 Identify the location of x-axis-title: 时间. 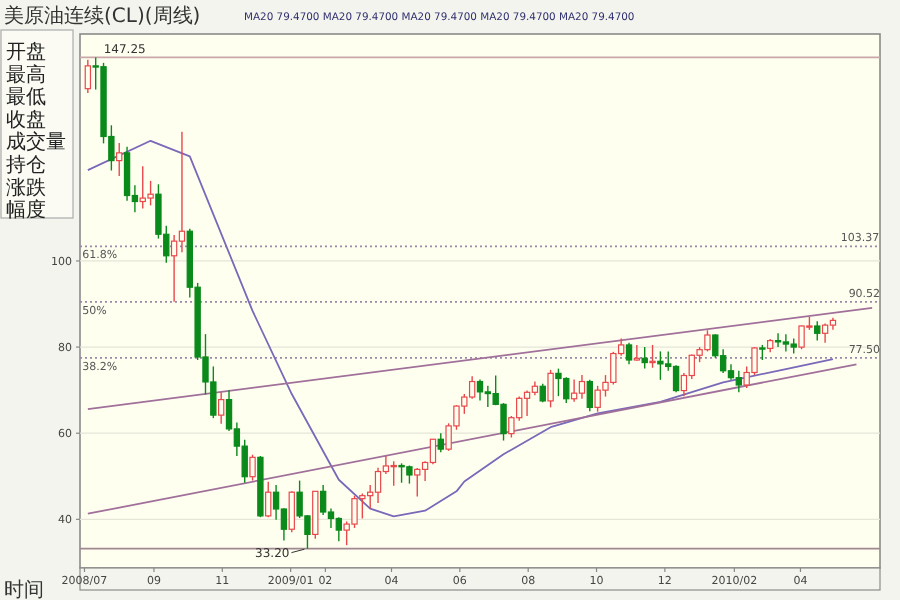
(24, 589).